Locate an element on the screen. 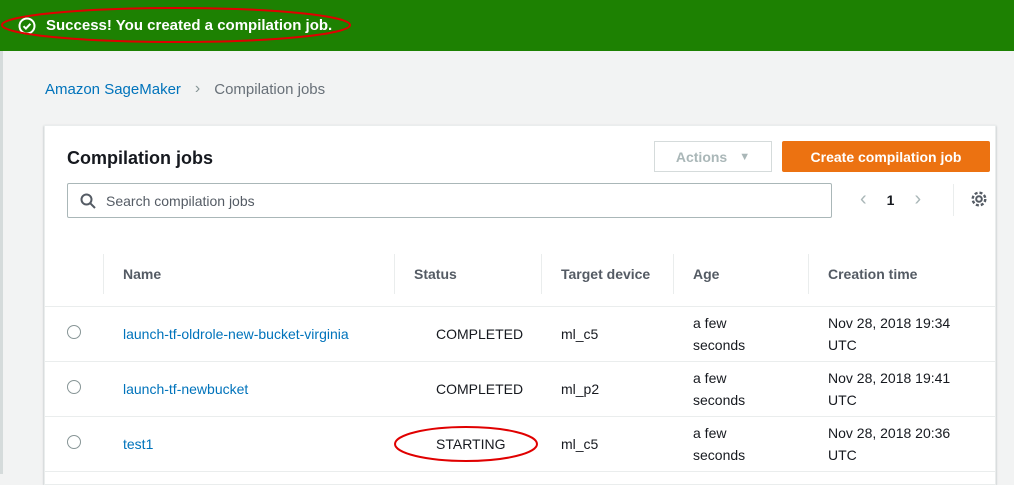 The image size is (1014, 485). breadcrumb-current: Compilation jobs is located at coordinates (270, 89).